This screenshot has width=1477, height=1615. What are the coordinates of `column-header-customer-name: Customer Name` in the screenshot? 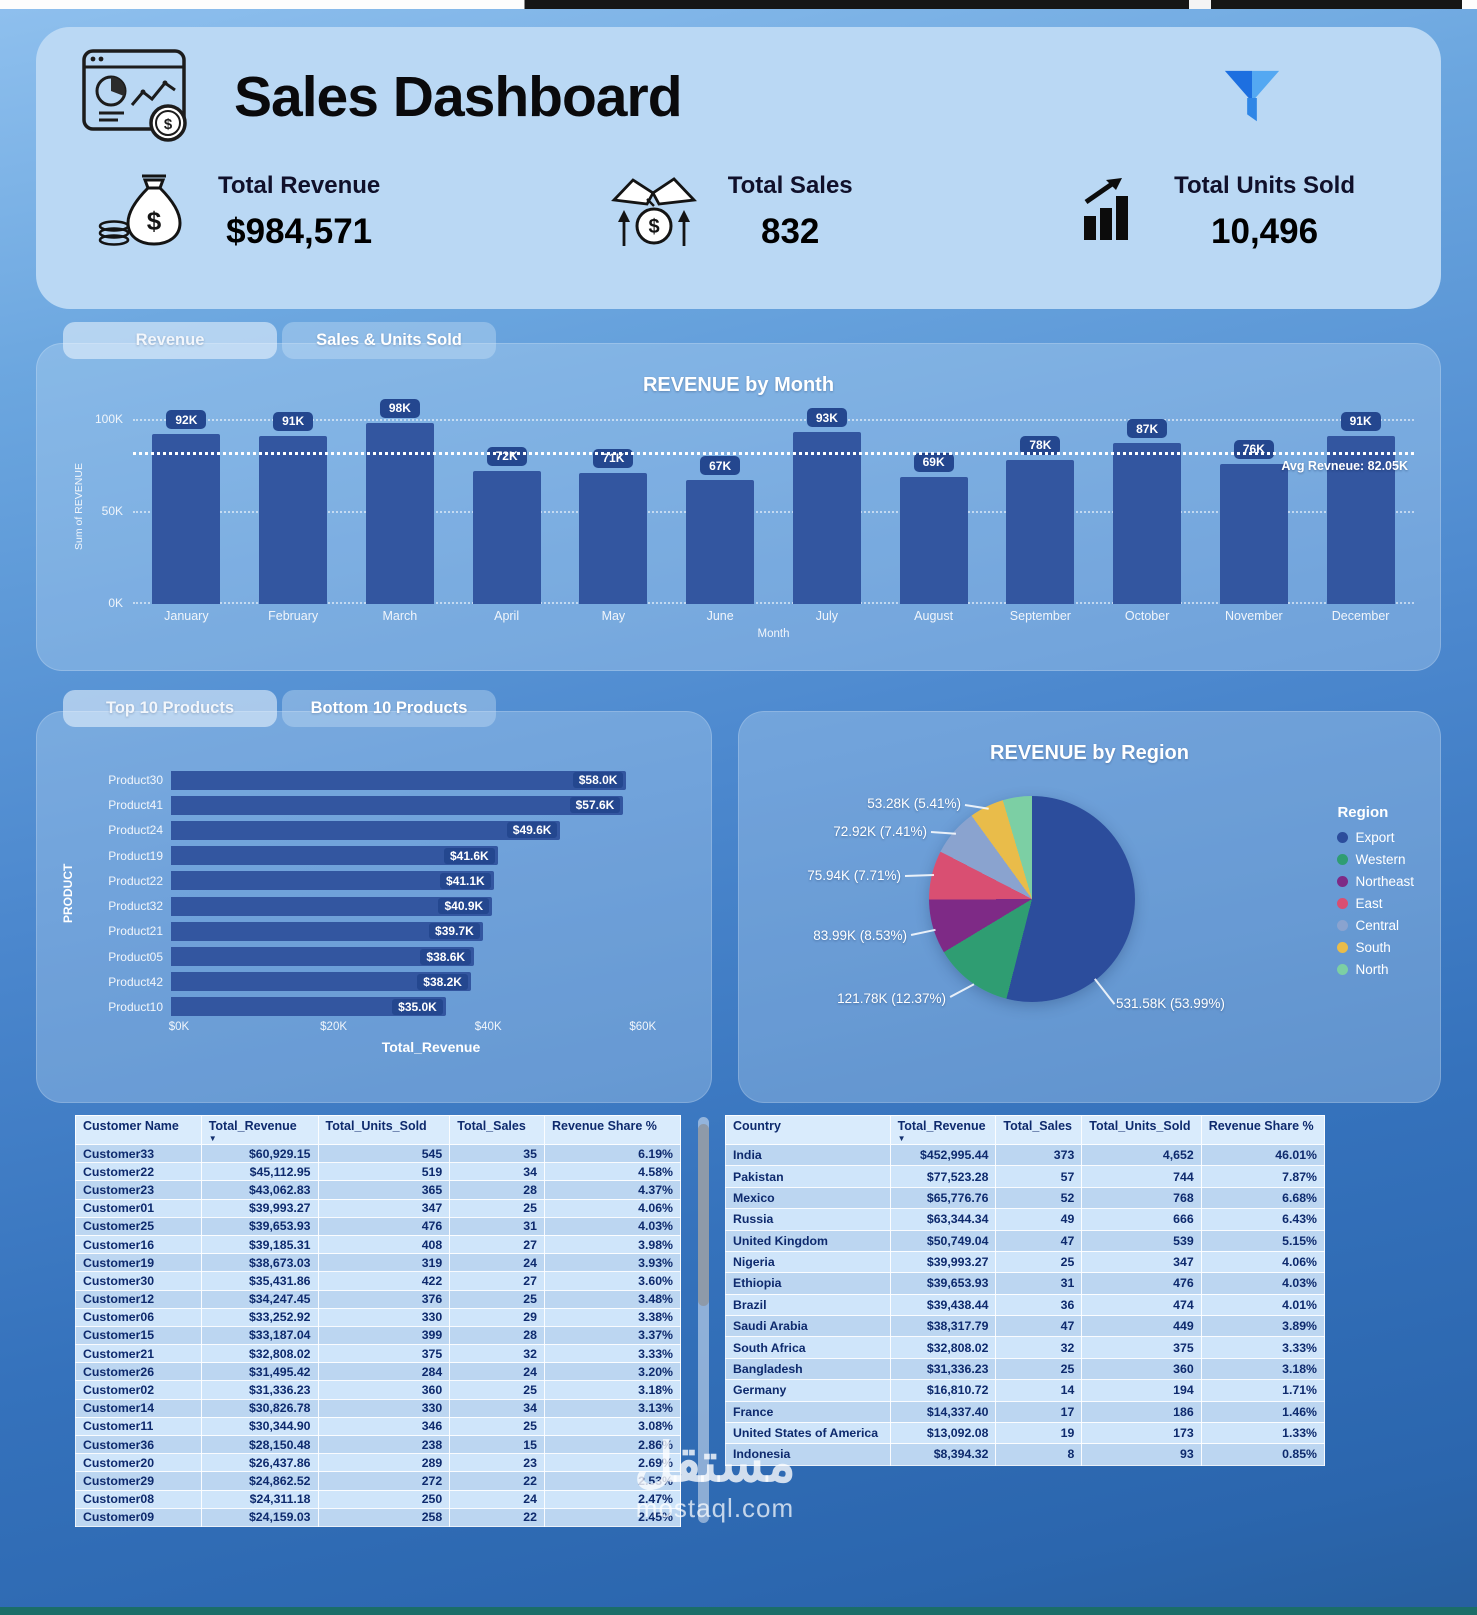 It's located at (138, 1130).